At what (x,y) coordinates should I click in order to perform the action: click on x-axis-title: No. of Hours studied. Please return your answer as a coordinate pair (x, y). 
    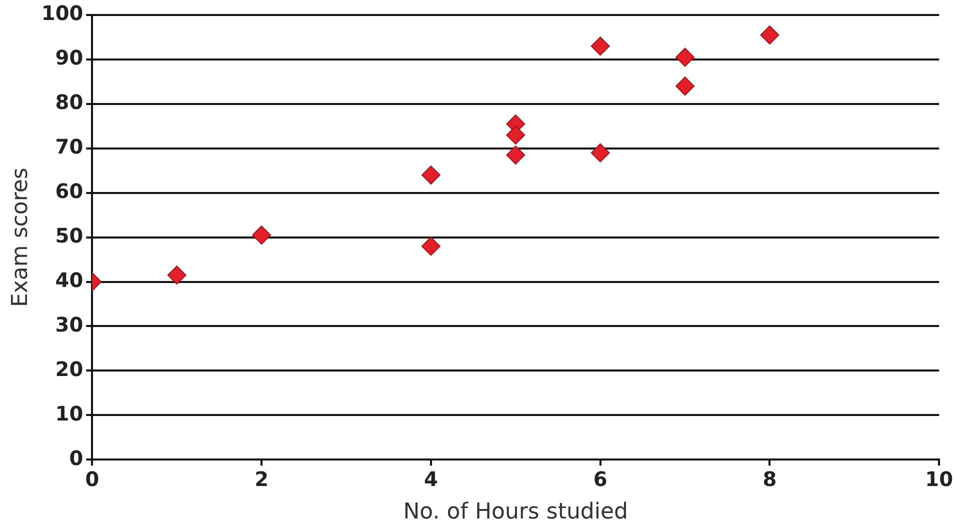
    Looking at the image, I should click on (515, 512).